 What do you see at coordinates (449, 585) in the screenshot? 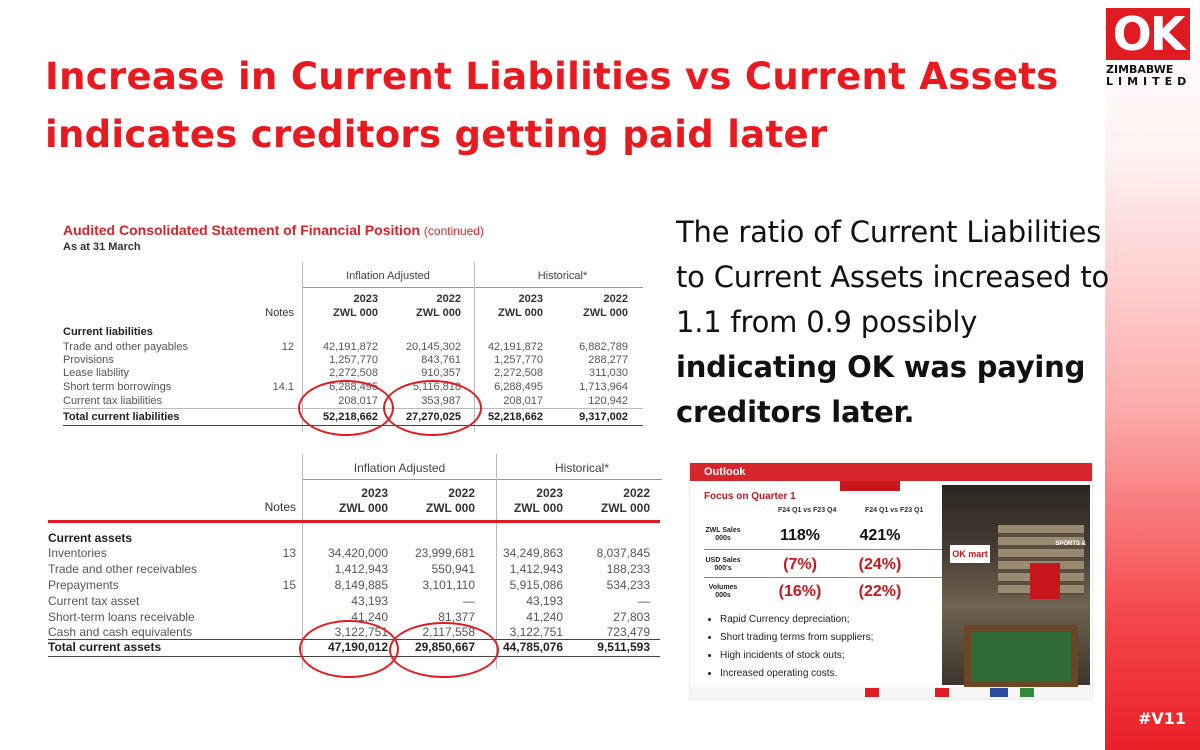
I see `row-value: 3,101,110` at bounding box center [449, 585].